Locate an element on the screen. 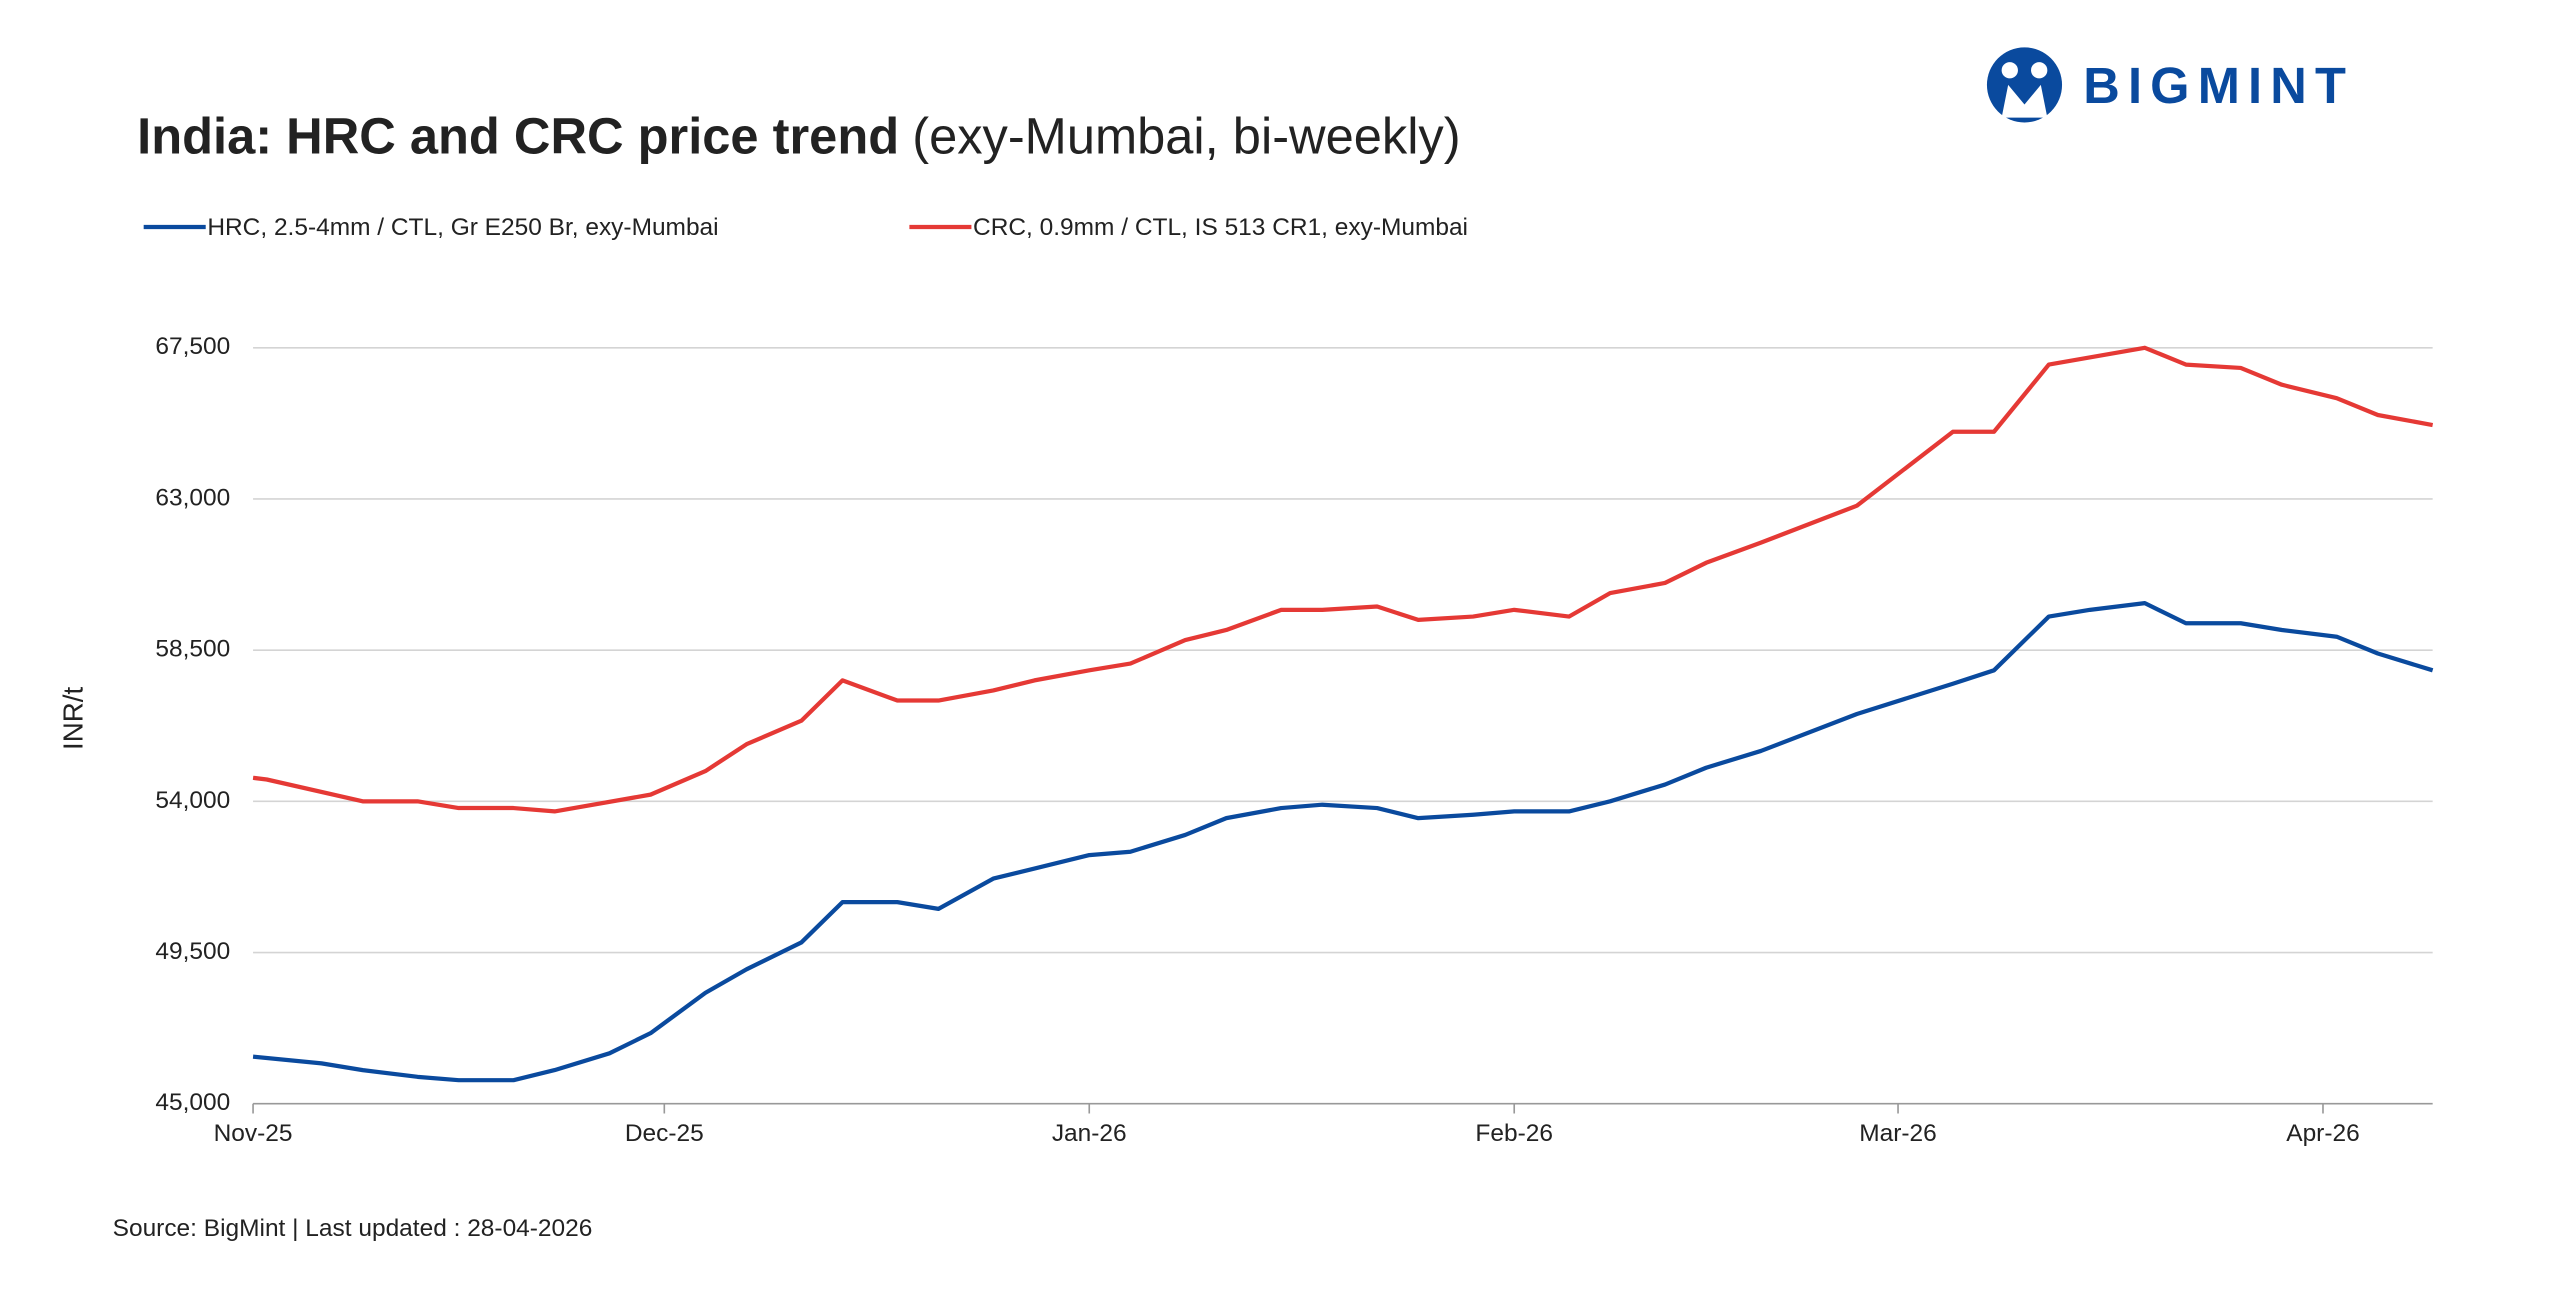 The width and height of the screenshot is (2560, 1291). y-tick-label: 45,000 is located at coordinates (192, 1102).